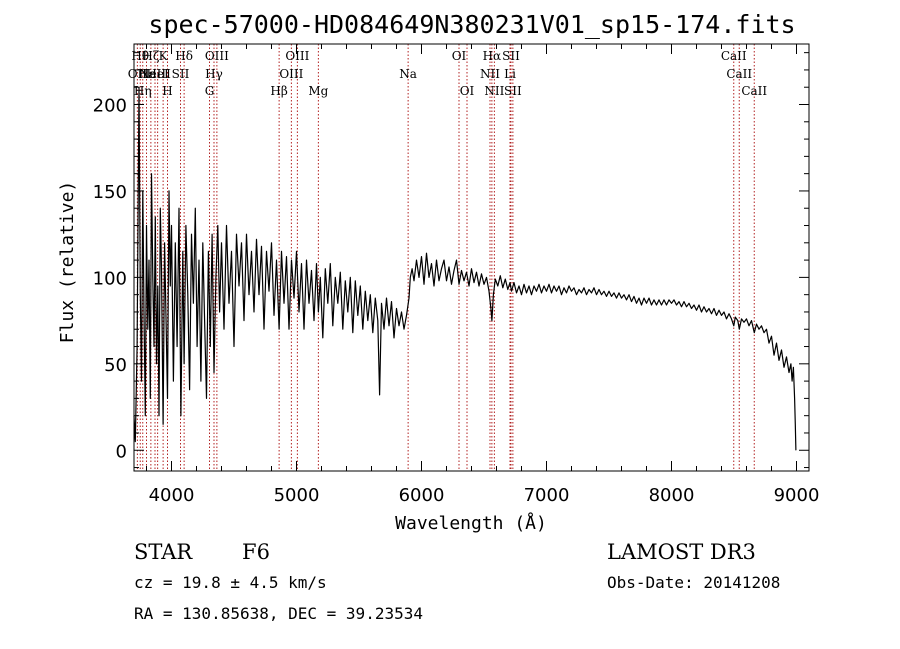 This screenshot has height=649, width=900. Describe the element at coordinates (184, 56) in the screenshot. I see `spectral-line-label: Hδ` at that location.